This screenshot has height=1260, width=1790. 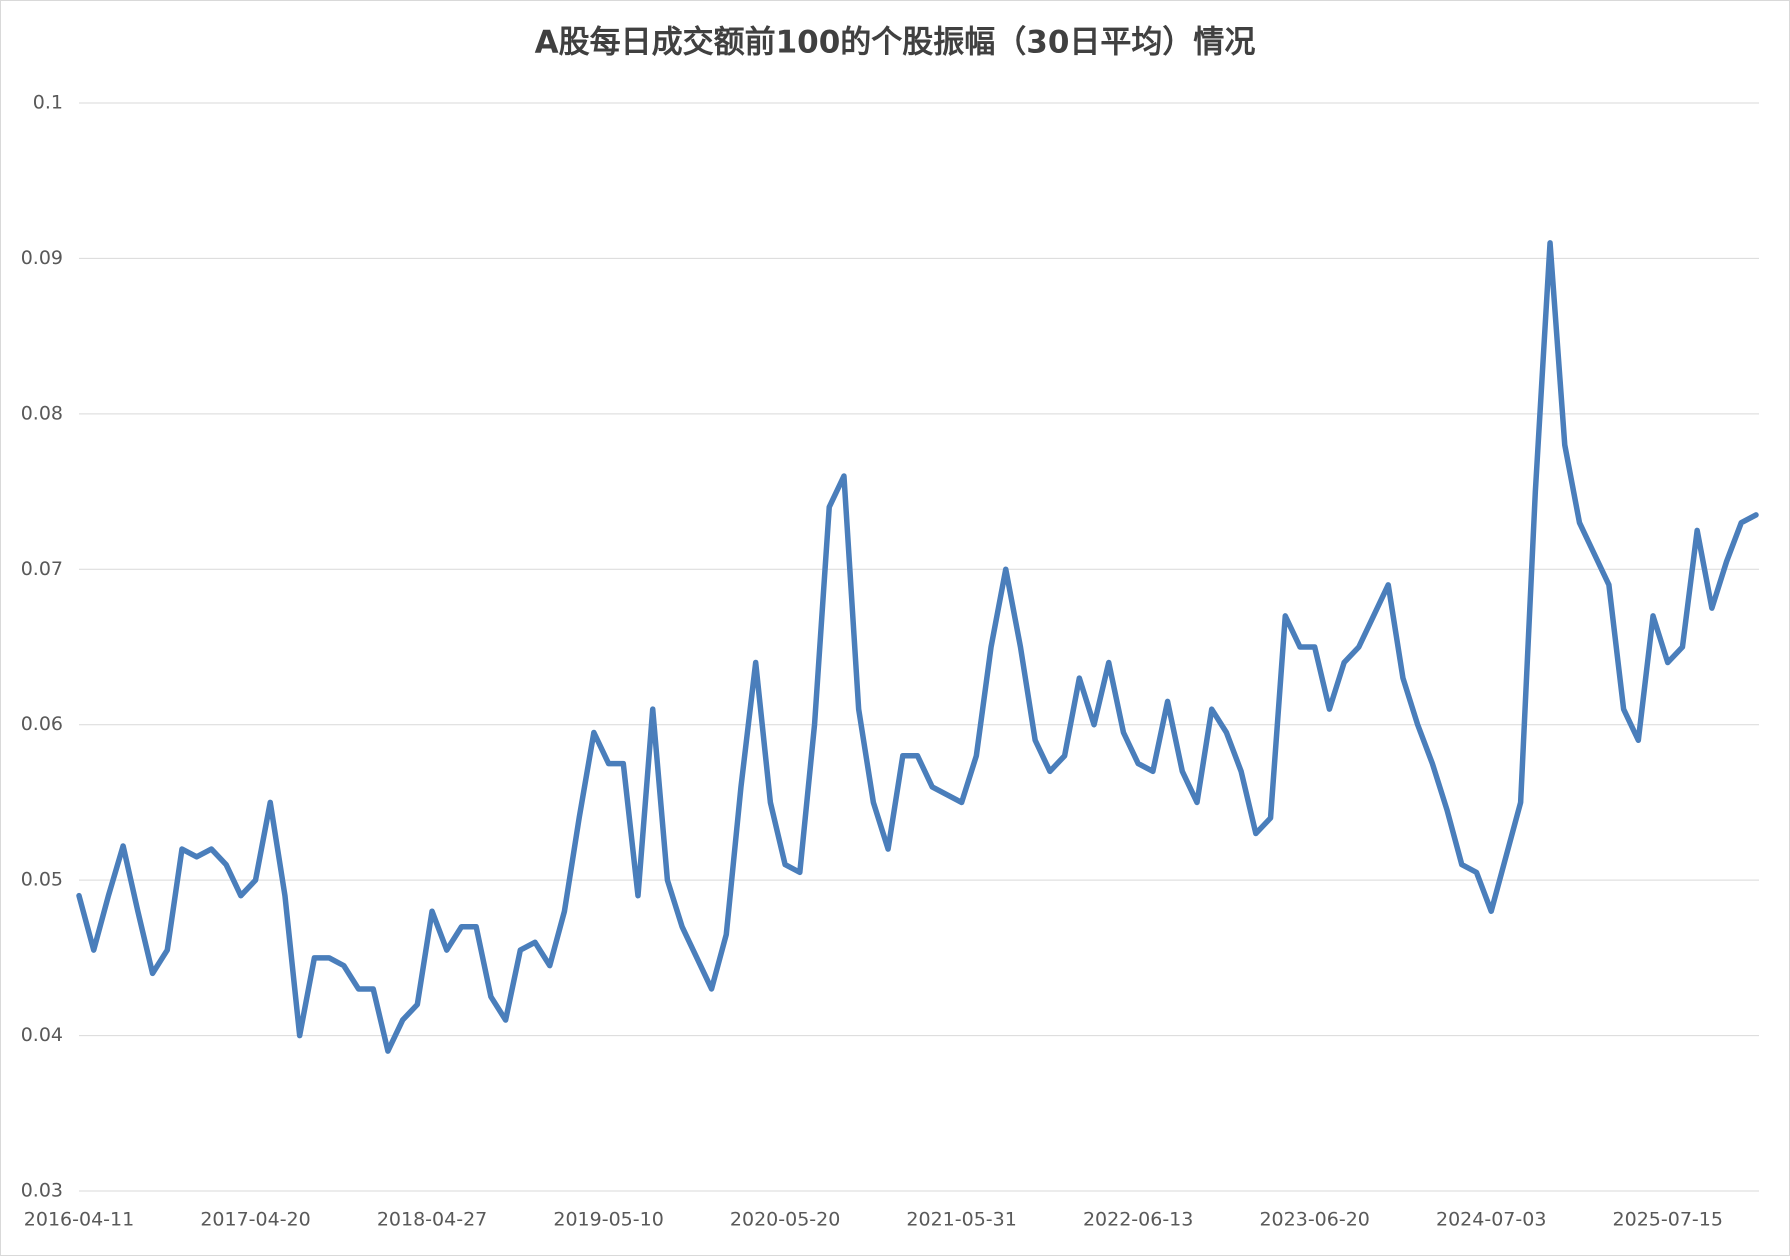 I want to click on x-tick-label: 2018-04-27, so click(x=432, y=1220).